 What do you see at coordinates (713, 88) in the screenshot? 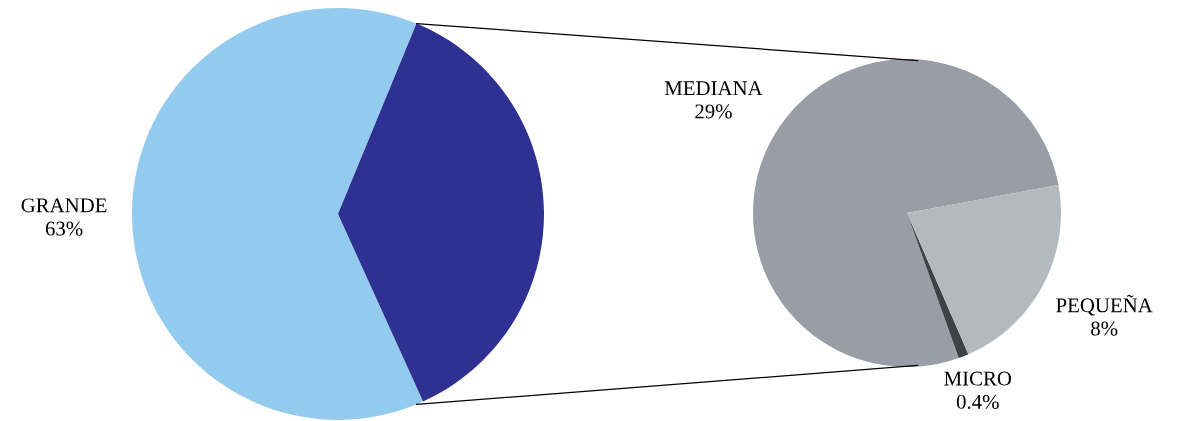
I see `slice-label: MEDIANA` at bounding box center [713, 88].